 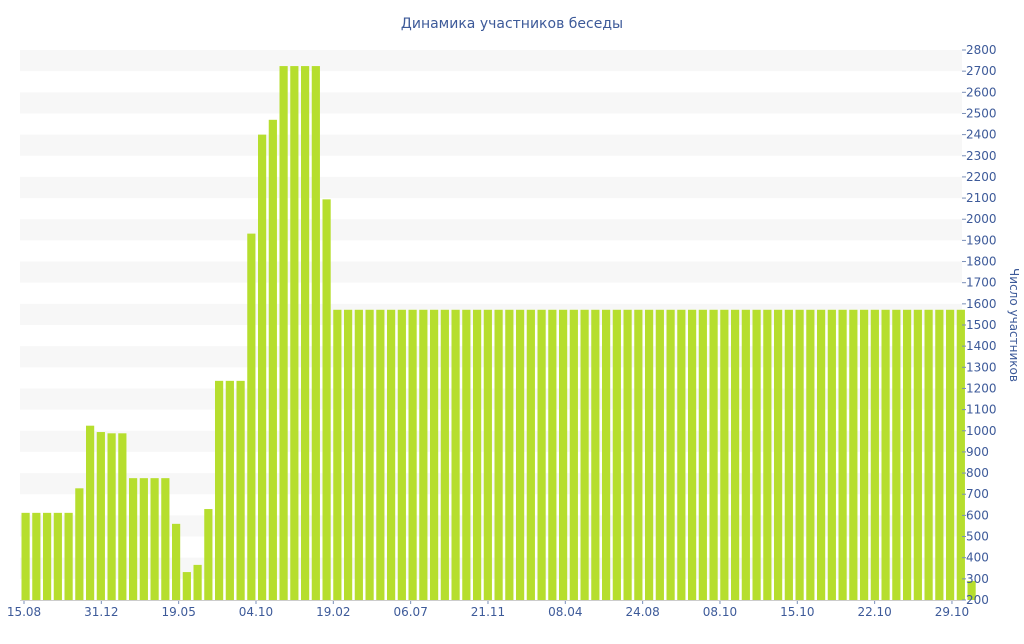 What do you see at coordinates (977, 494) in the screenshot?
I see `y-tick-label: 700` at bounding box center [977, 494].